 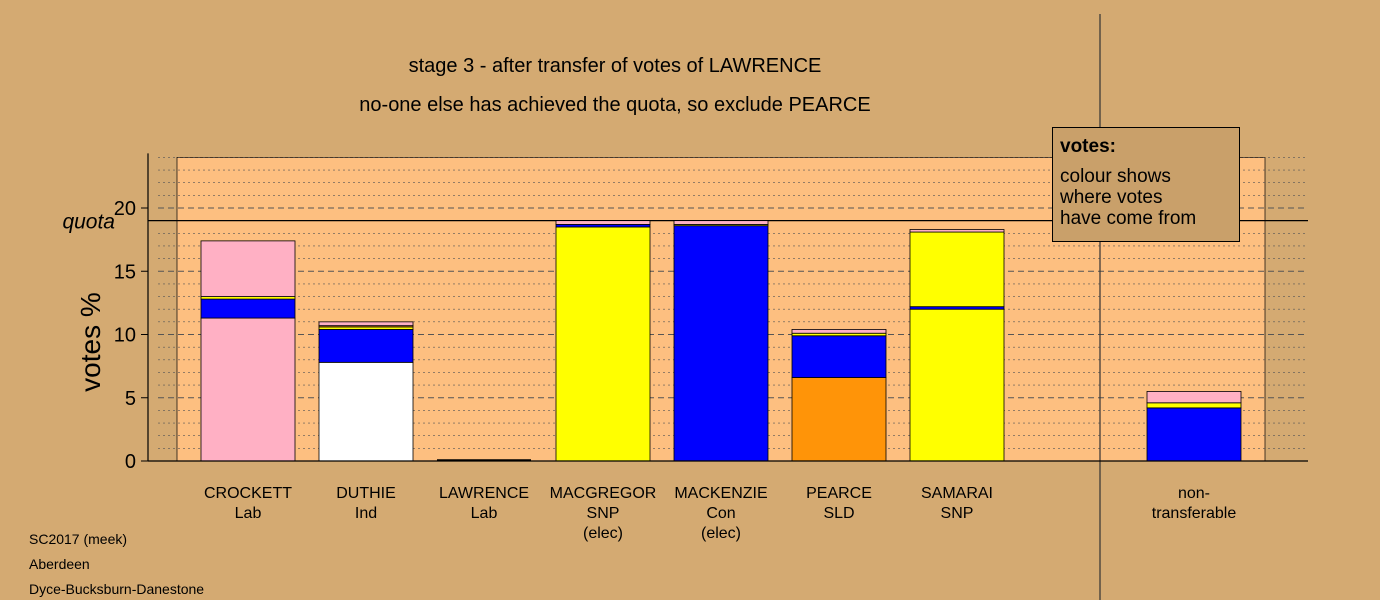 I want to click on x-tick-label: SLD, so click(x=838, y=513).